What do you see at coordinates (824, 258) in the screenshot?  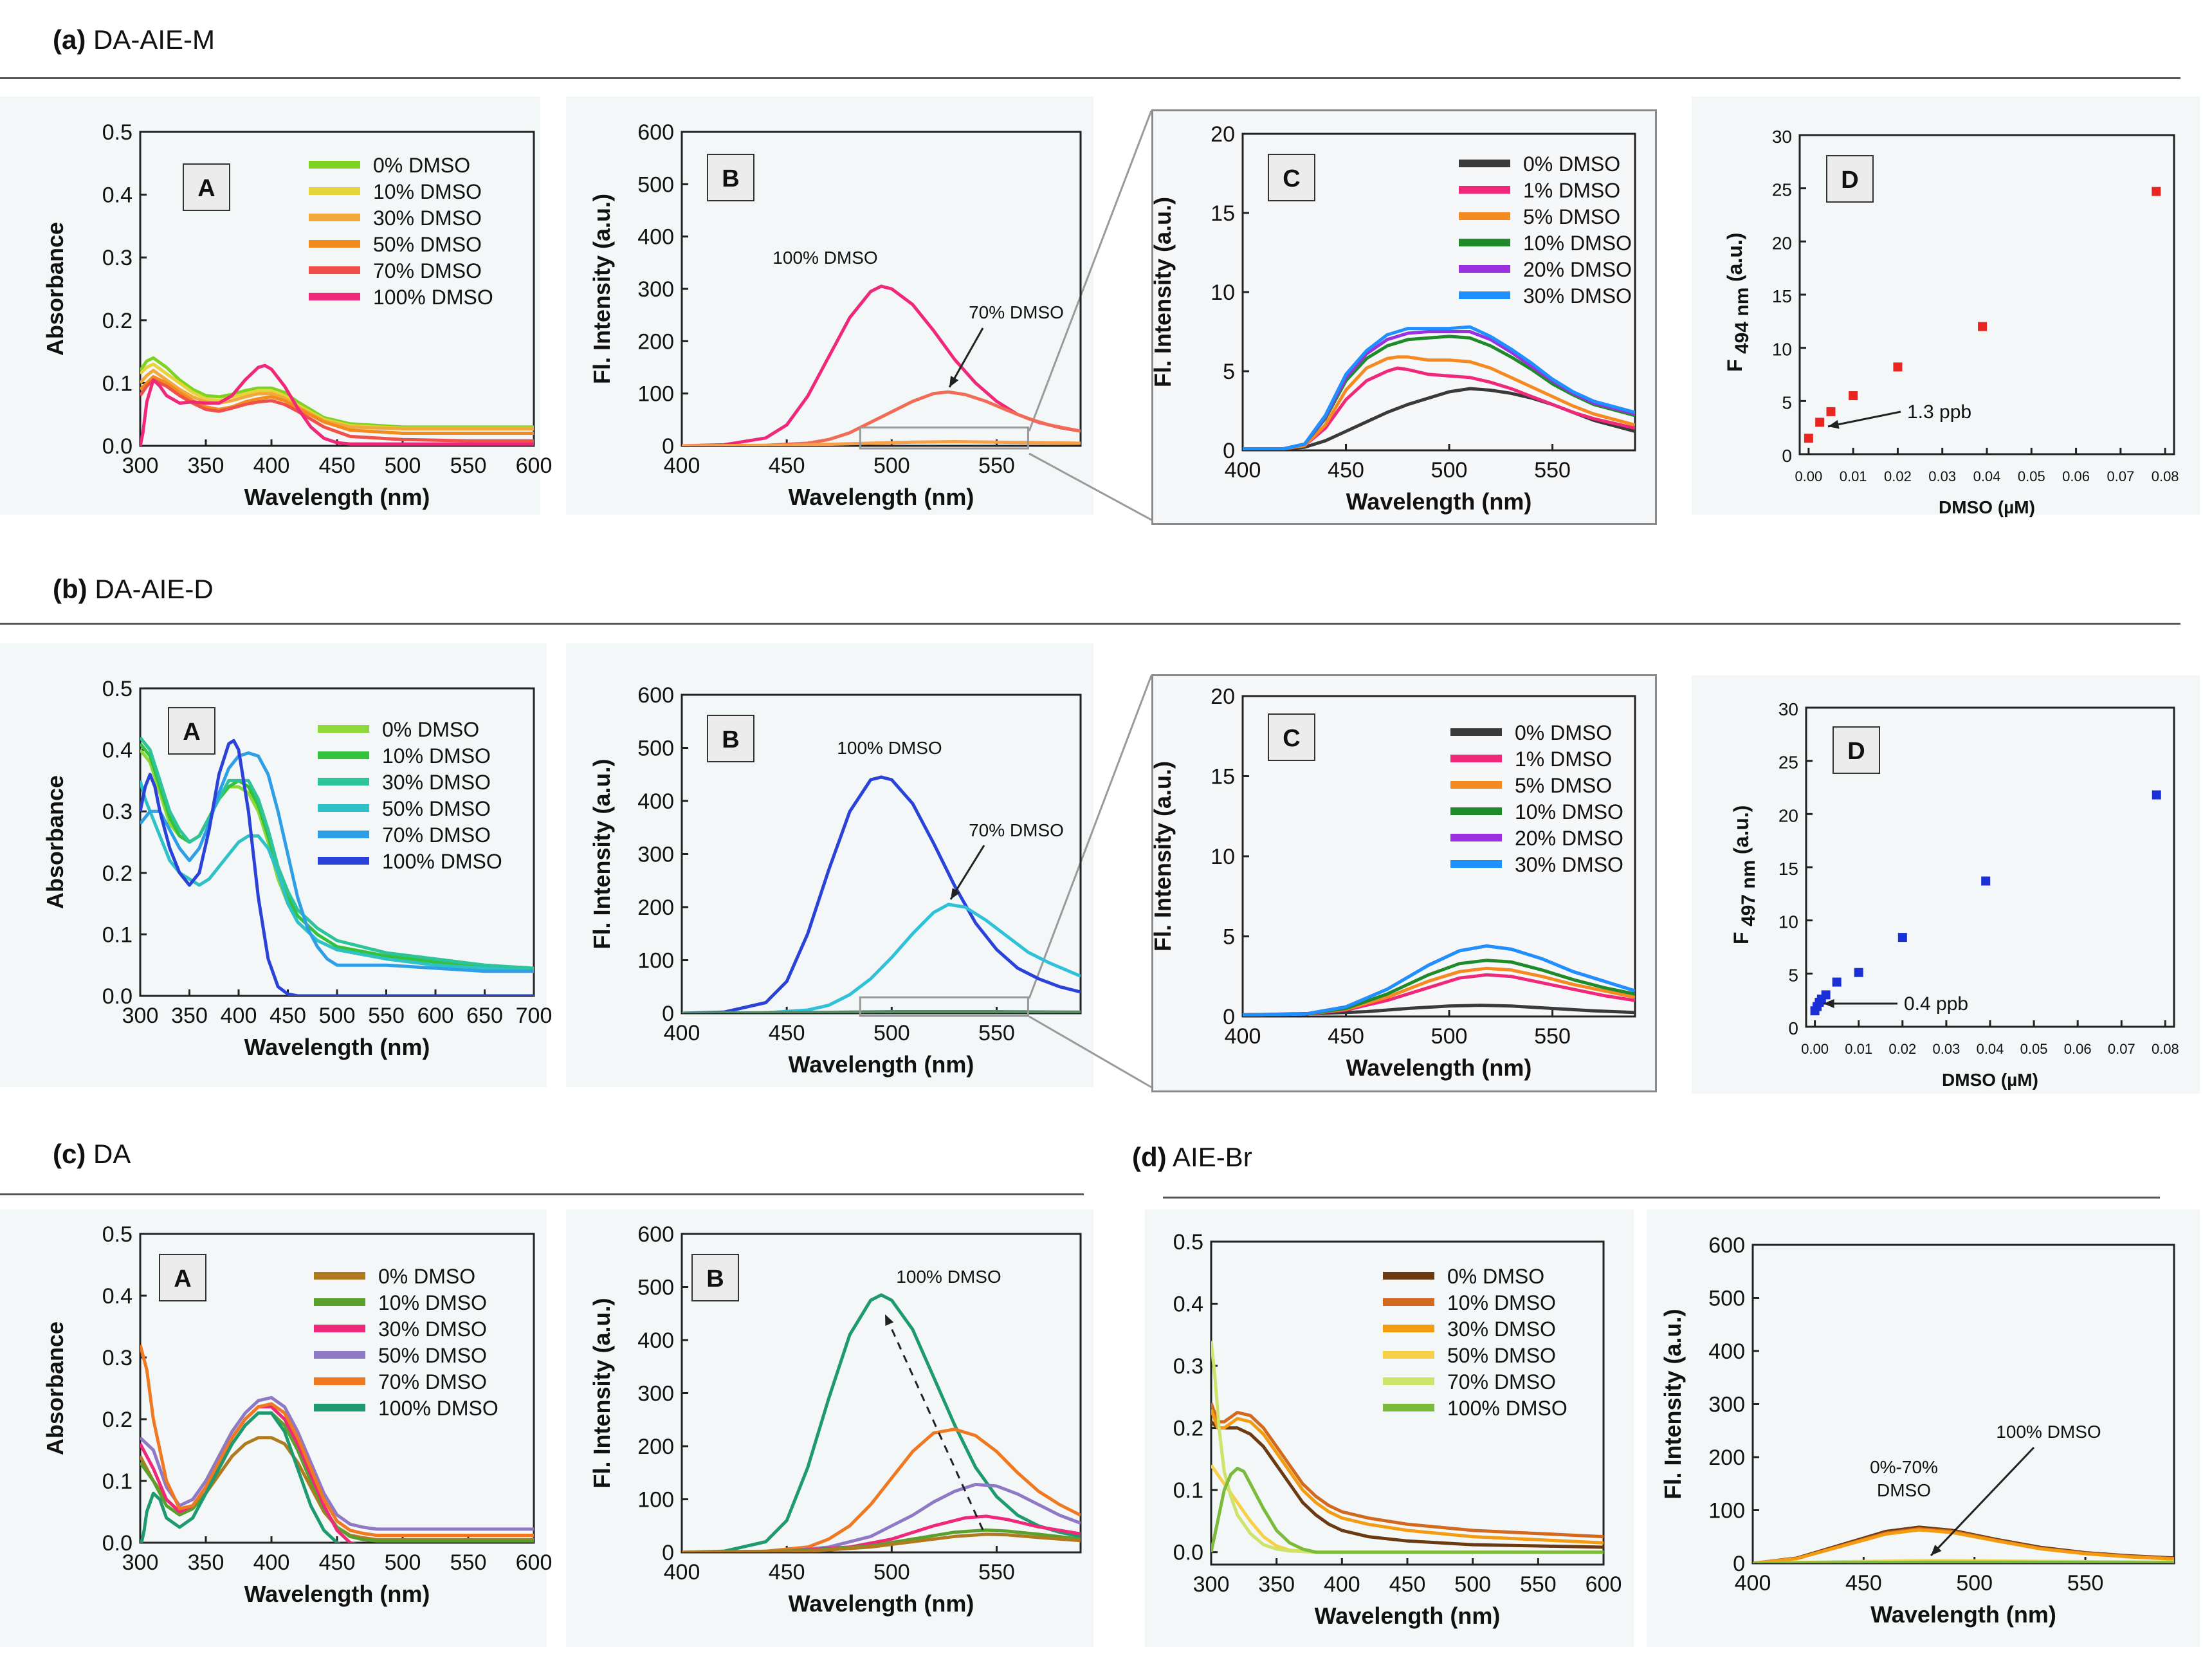 I see `a-B-annotation-100: 100% DMSO` at bounding box center [824, 258].